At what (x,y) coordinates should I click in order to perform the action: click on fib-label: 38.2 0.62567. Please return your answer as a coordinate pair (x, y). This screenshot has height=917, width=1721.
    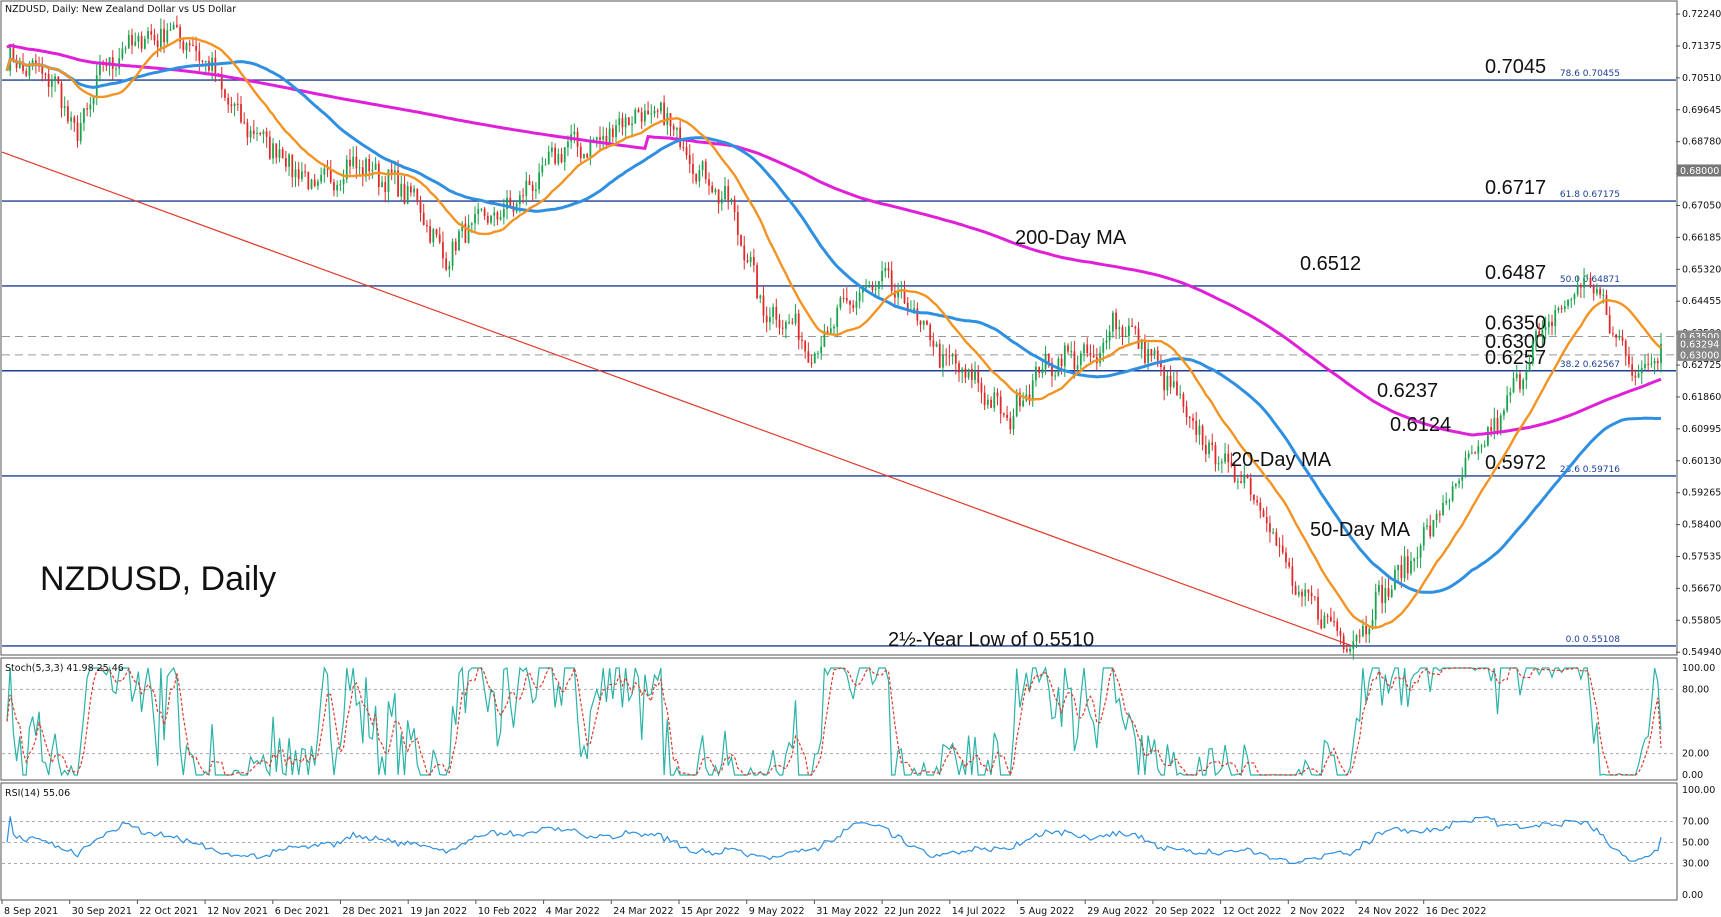
    Looking at the image, I should click on (1590, 365).